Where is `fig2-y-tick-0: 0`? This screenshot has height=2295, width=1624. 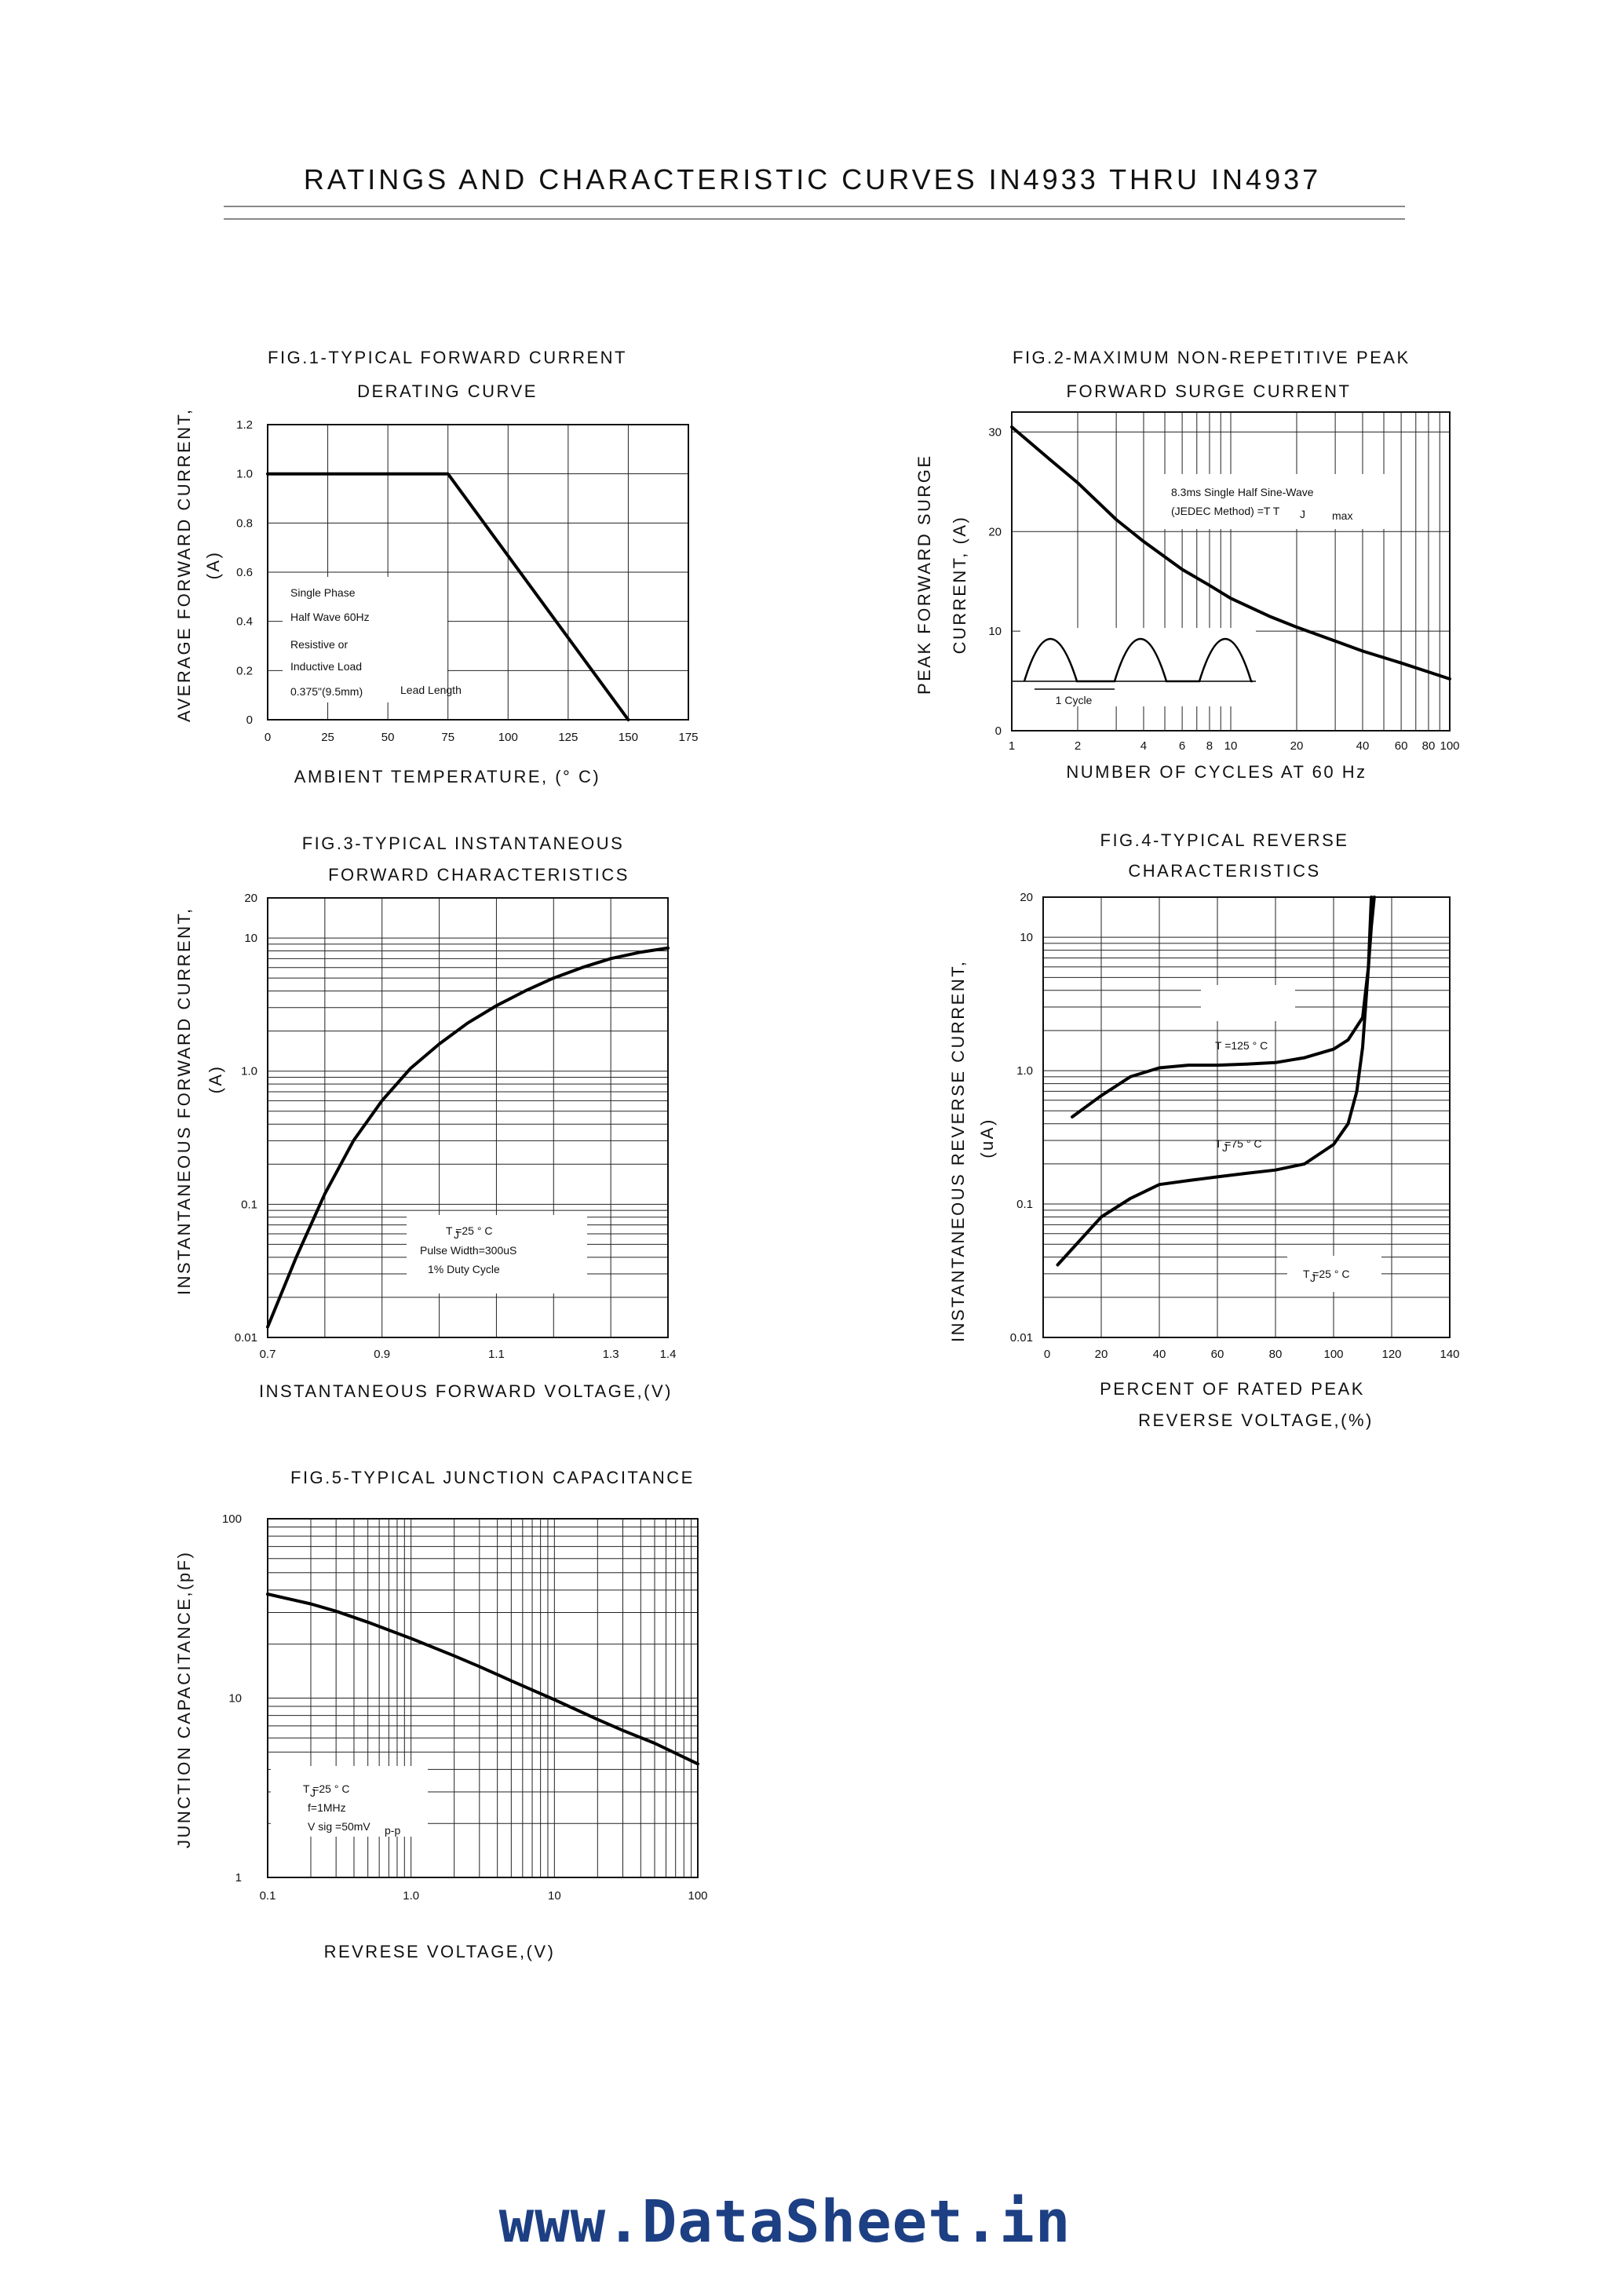
fig2-y-tick-0: 0 is located at coordinates (999, 731).